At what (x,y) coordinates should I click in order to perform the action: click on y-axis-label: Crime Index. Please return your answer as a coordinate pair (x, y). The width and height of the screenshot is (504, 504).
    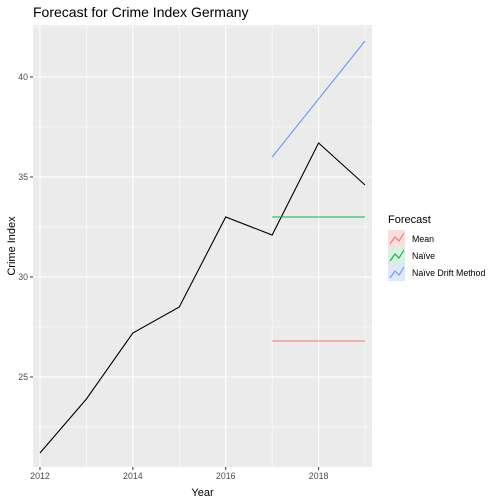
    Looking at the image, I should click on (12, 246).